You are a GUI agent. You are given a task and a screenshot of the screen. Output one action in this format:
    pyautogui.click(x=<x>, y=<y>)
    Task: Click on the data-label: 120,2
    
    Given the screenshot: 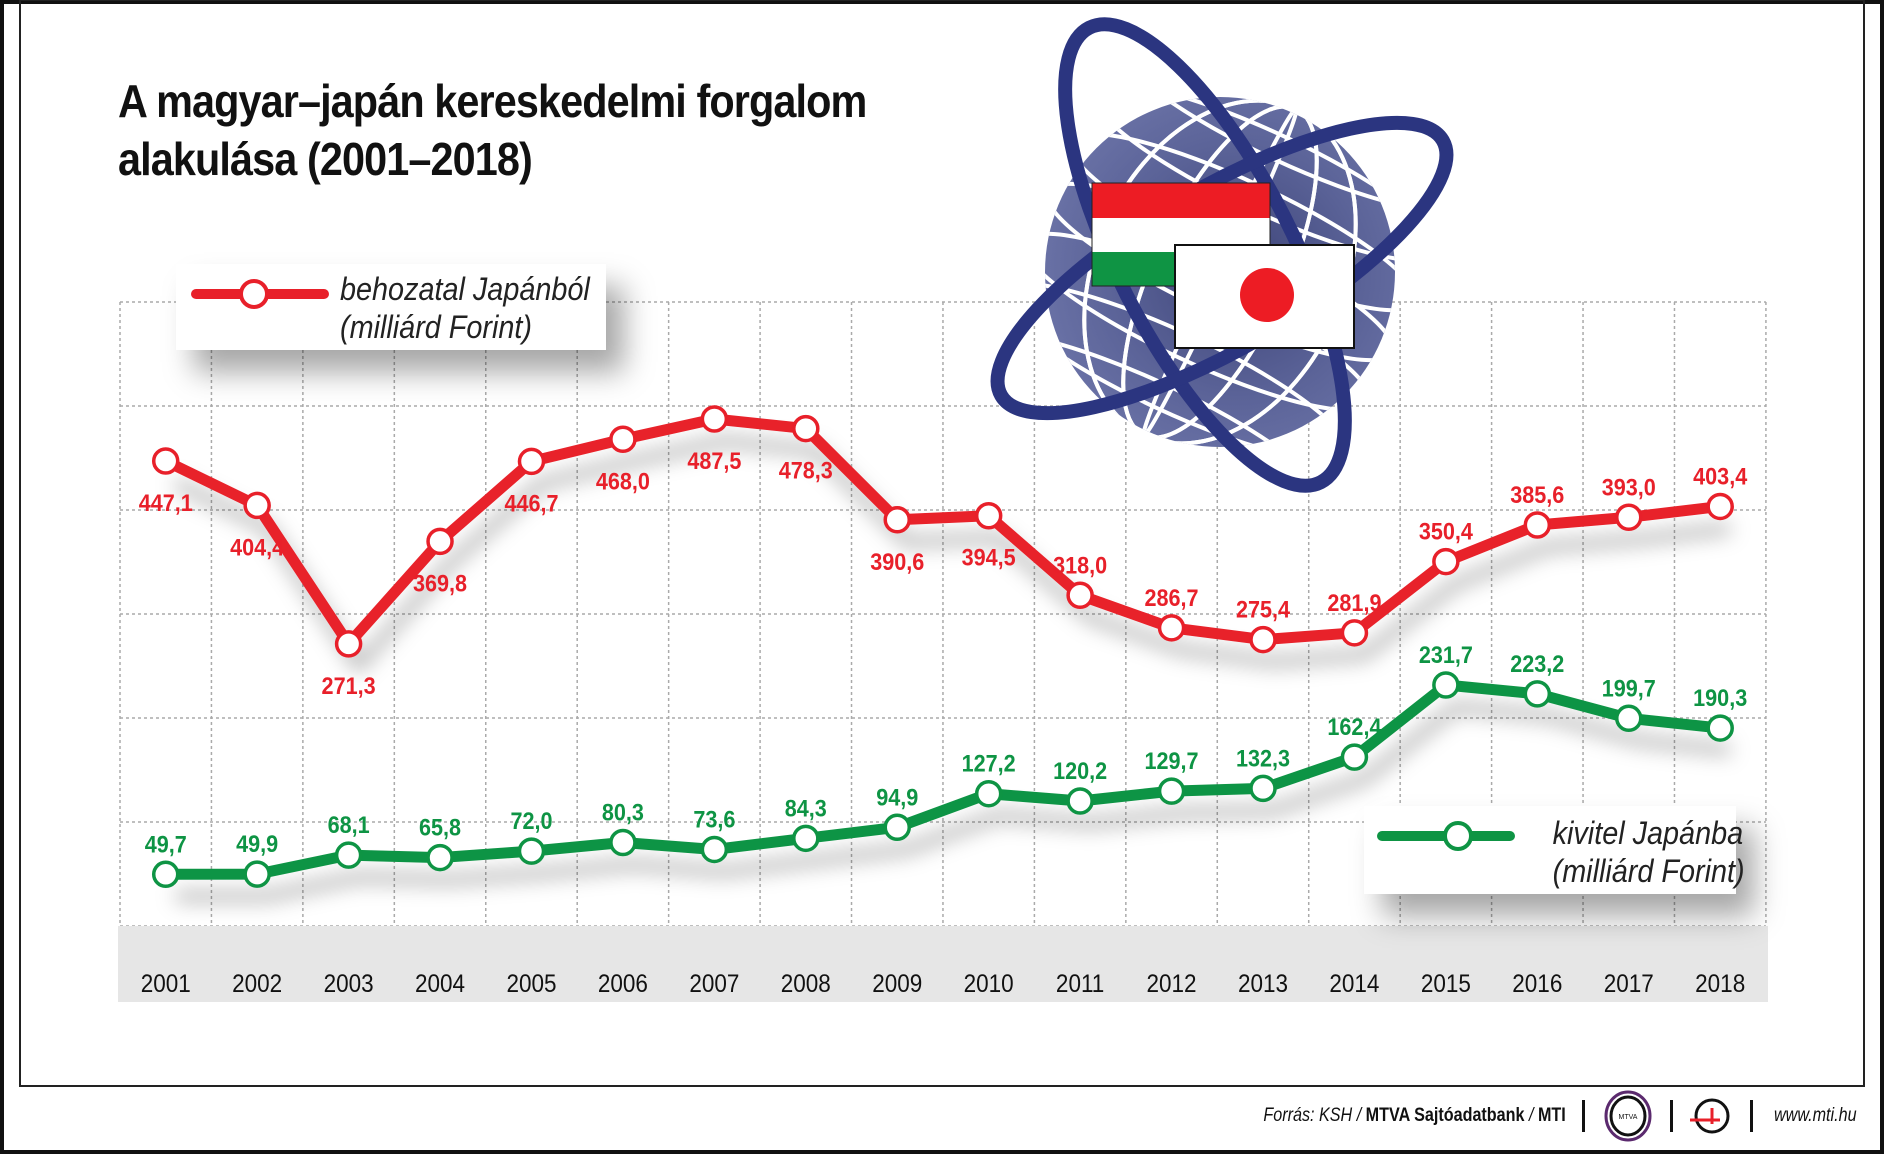 What is the action you would take?
    pyautogui.click(x=1080, y=770)
    